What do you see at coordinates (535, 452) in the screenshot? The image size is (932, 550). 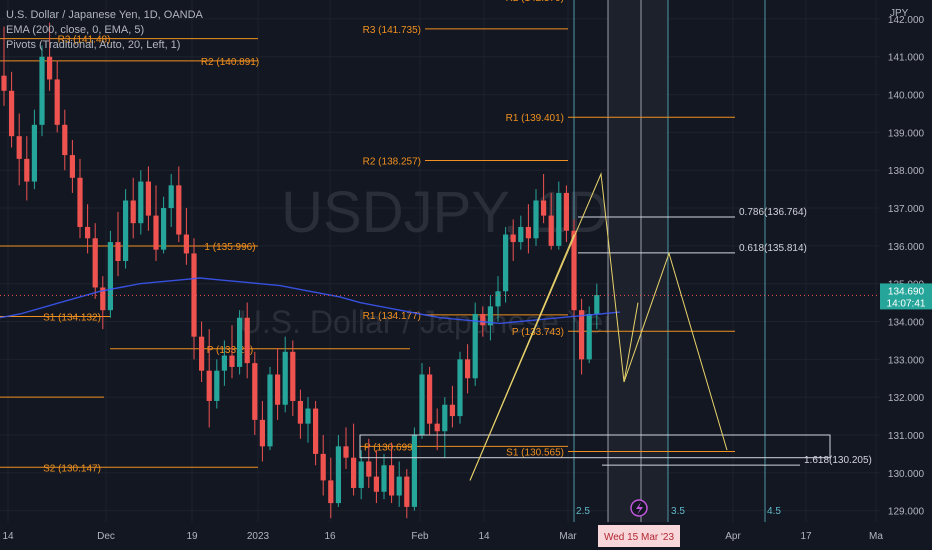 I see `pivot-label: S1 (130.565)` at bounding box center [535, 452].